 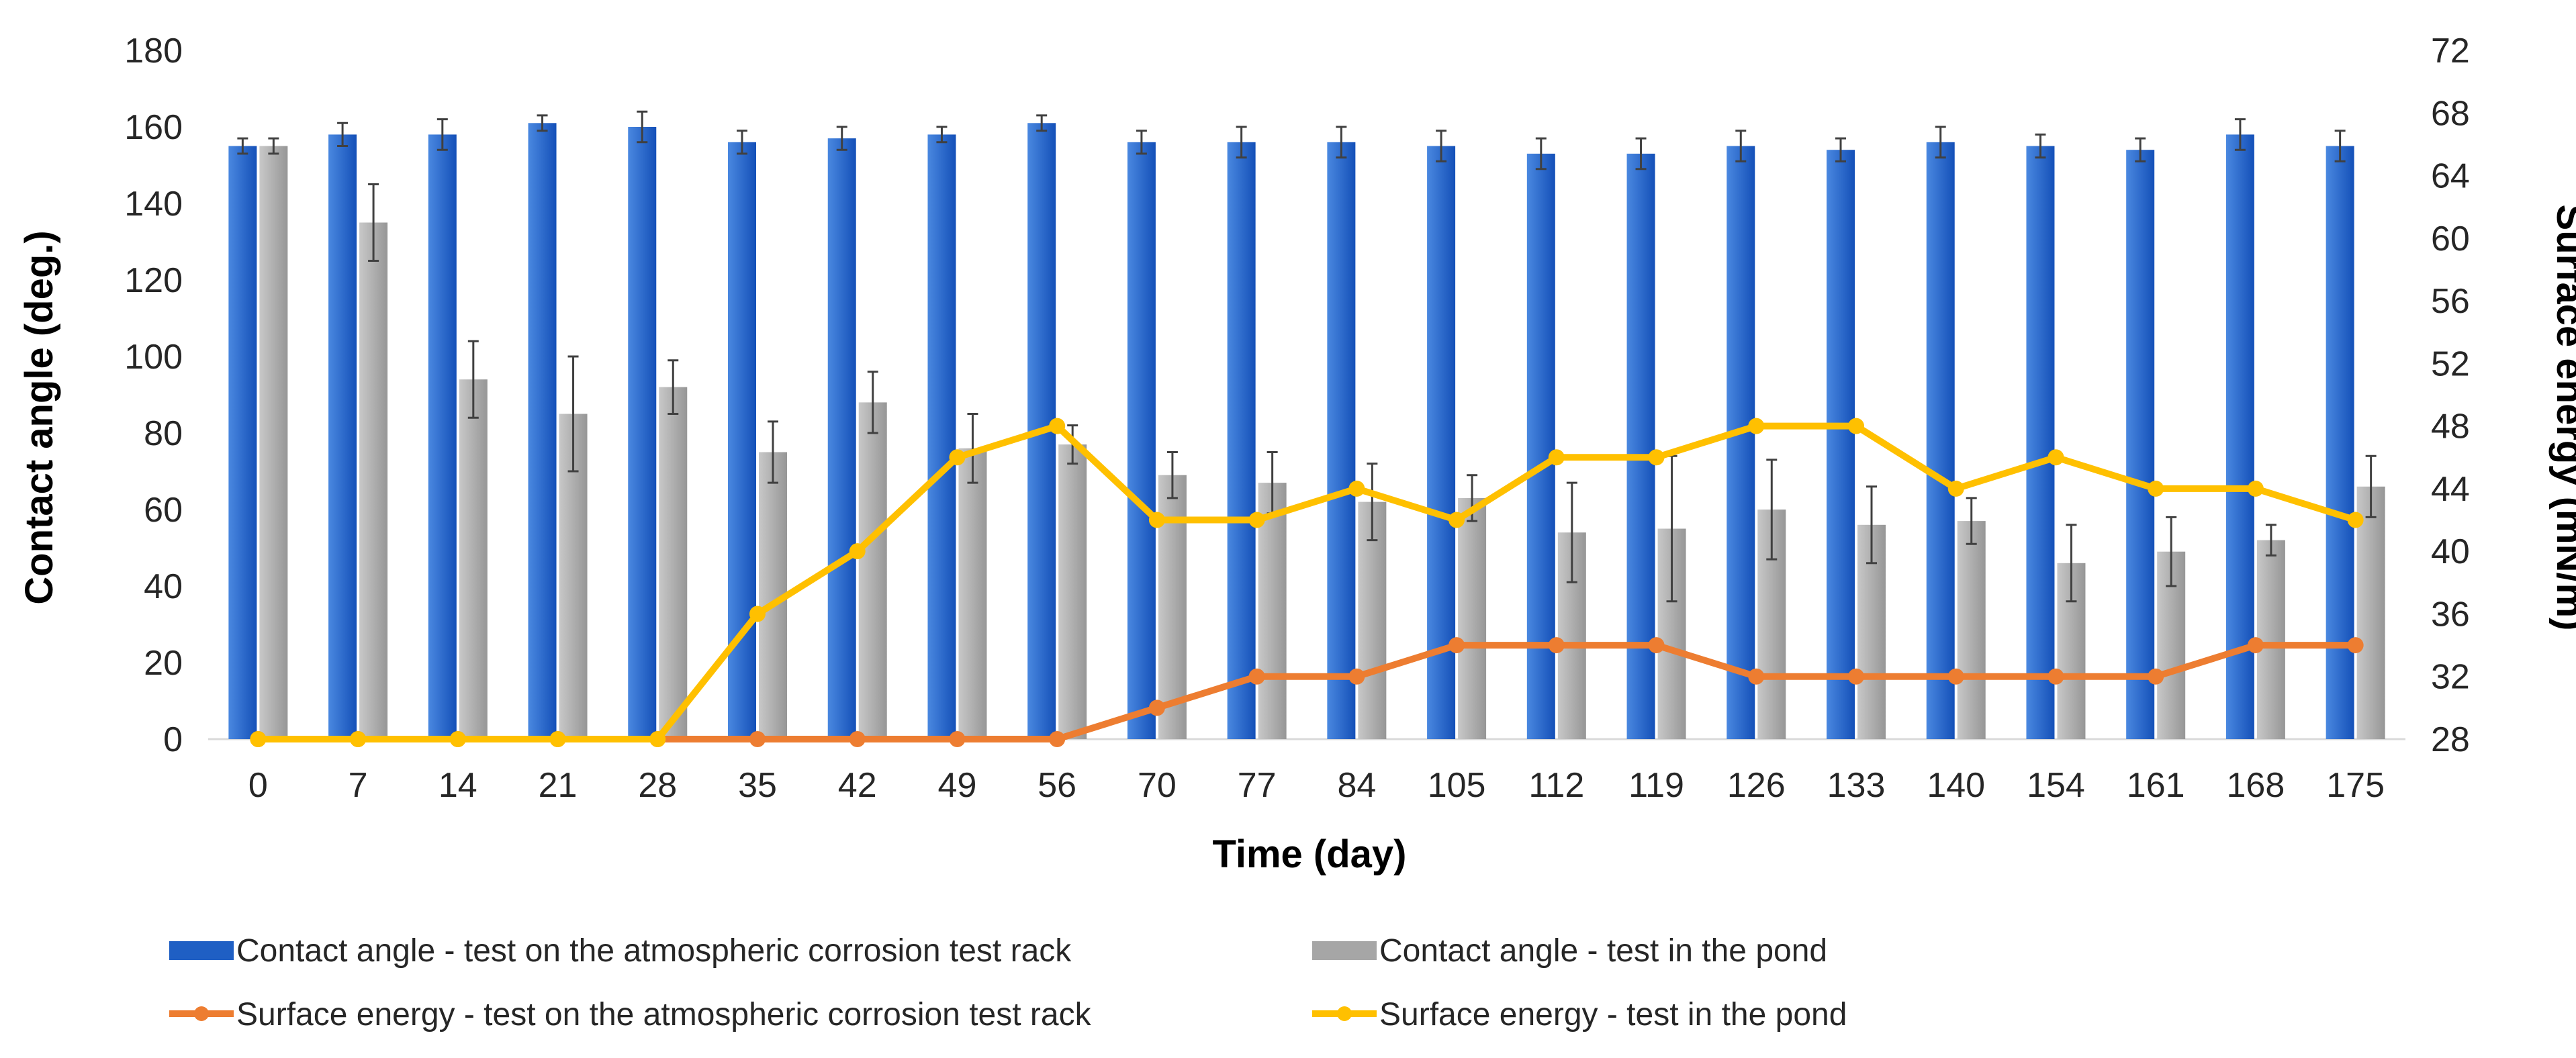 I want to click on legend-label-bar-pond: Contact angle - test in the pond, so click(x=1603, y=951).